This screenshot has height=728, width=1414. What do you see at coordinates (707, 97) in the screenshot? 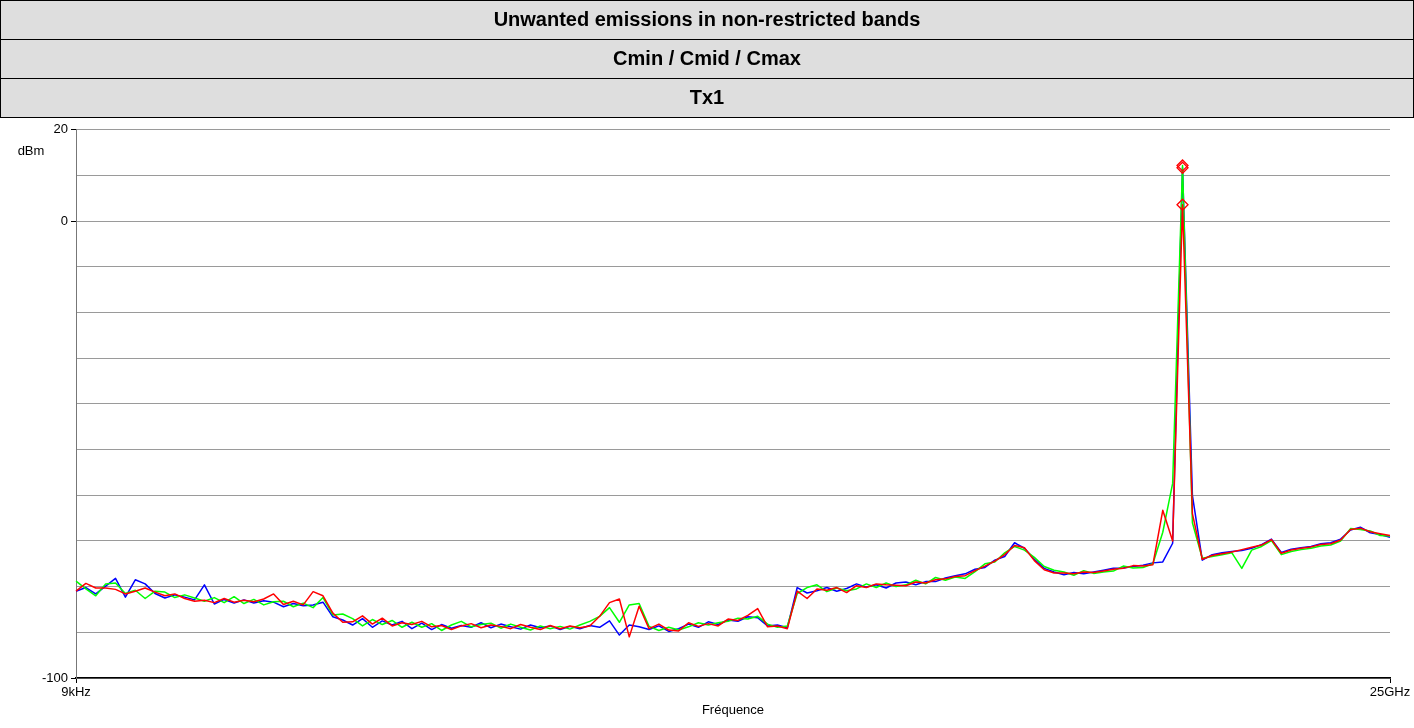
I see `text: Tx1` at bounding box center [707, 97].